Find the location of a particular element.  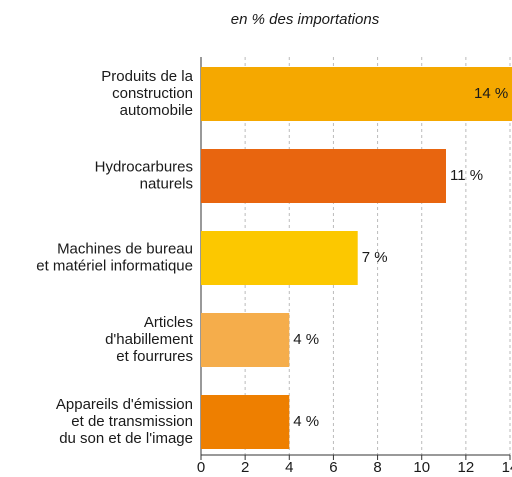

chart-subtitle: en % des importations is located at coordinates (305, 19).